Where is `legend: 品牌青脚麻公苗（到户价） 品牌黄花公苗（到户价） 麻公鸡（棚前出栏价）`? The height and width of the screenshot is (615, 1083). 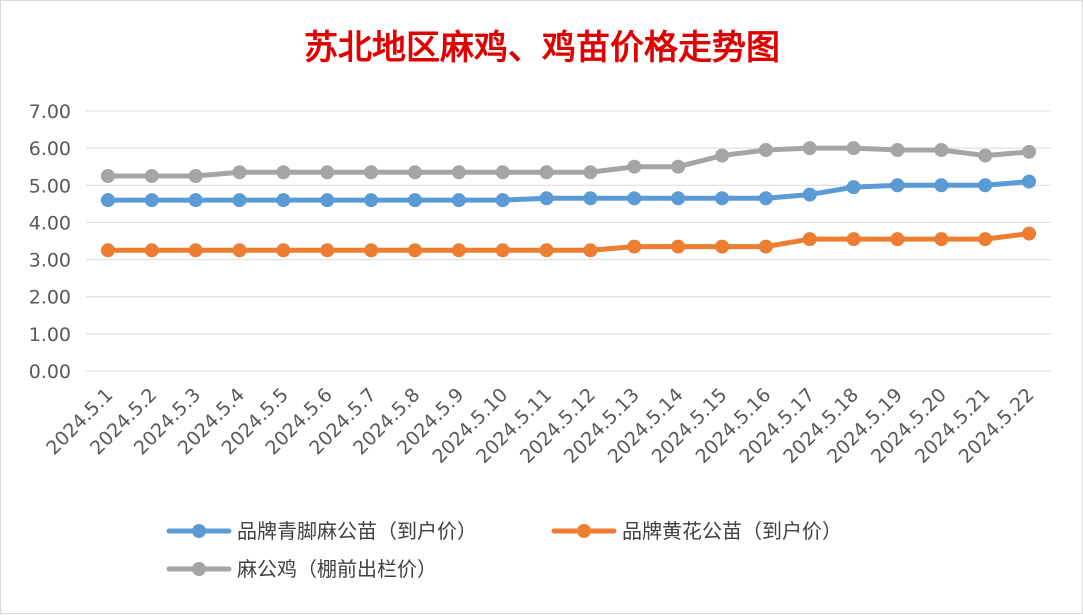
legend: 品牌青脚麻公苗（到户价） 品牌黄花公苗（到户价） 麻公鸡（棚前出栏价） is located at coordinates (504, 550).